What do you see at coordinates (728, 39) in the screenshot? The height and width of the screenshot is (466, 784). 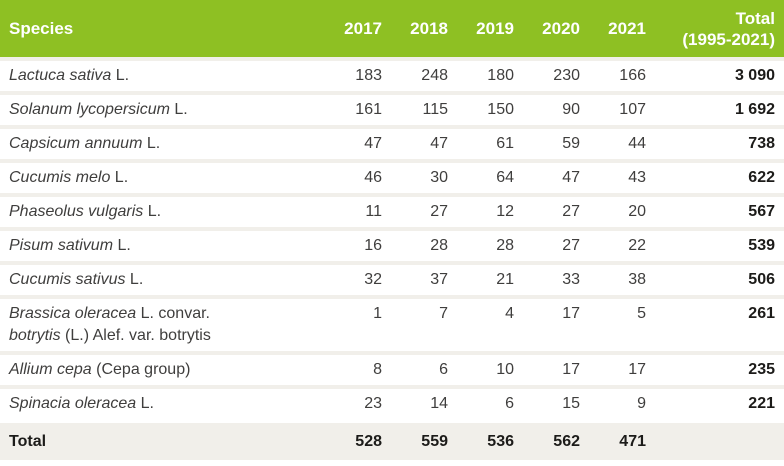 I see `header-total-line2: (1995-2021)` at bounding box center [728, 39].